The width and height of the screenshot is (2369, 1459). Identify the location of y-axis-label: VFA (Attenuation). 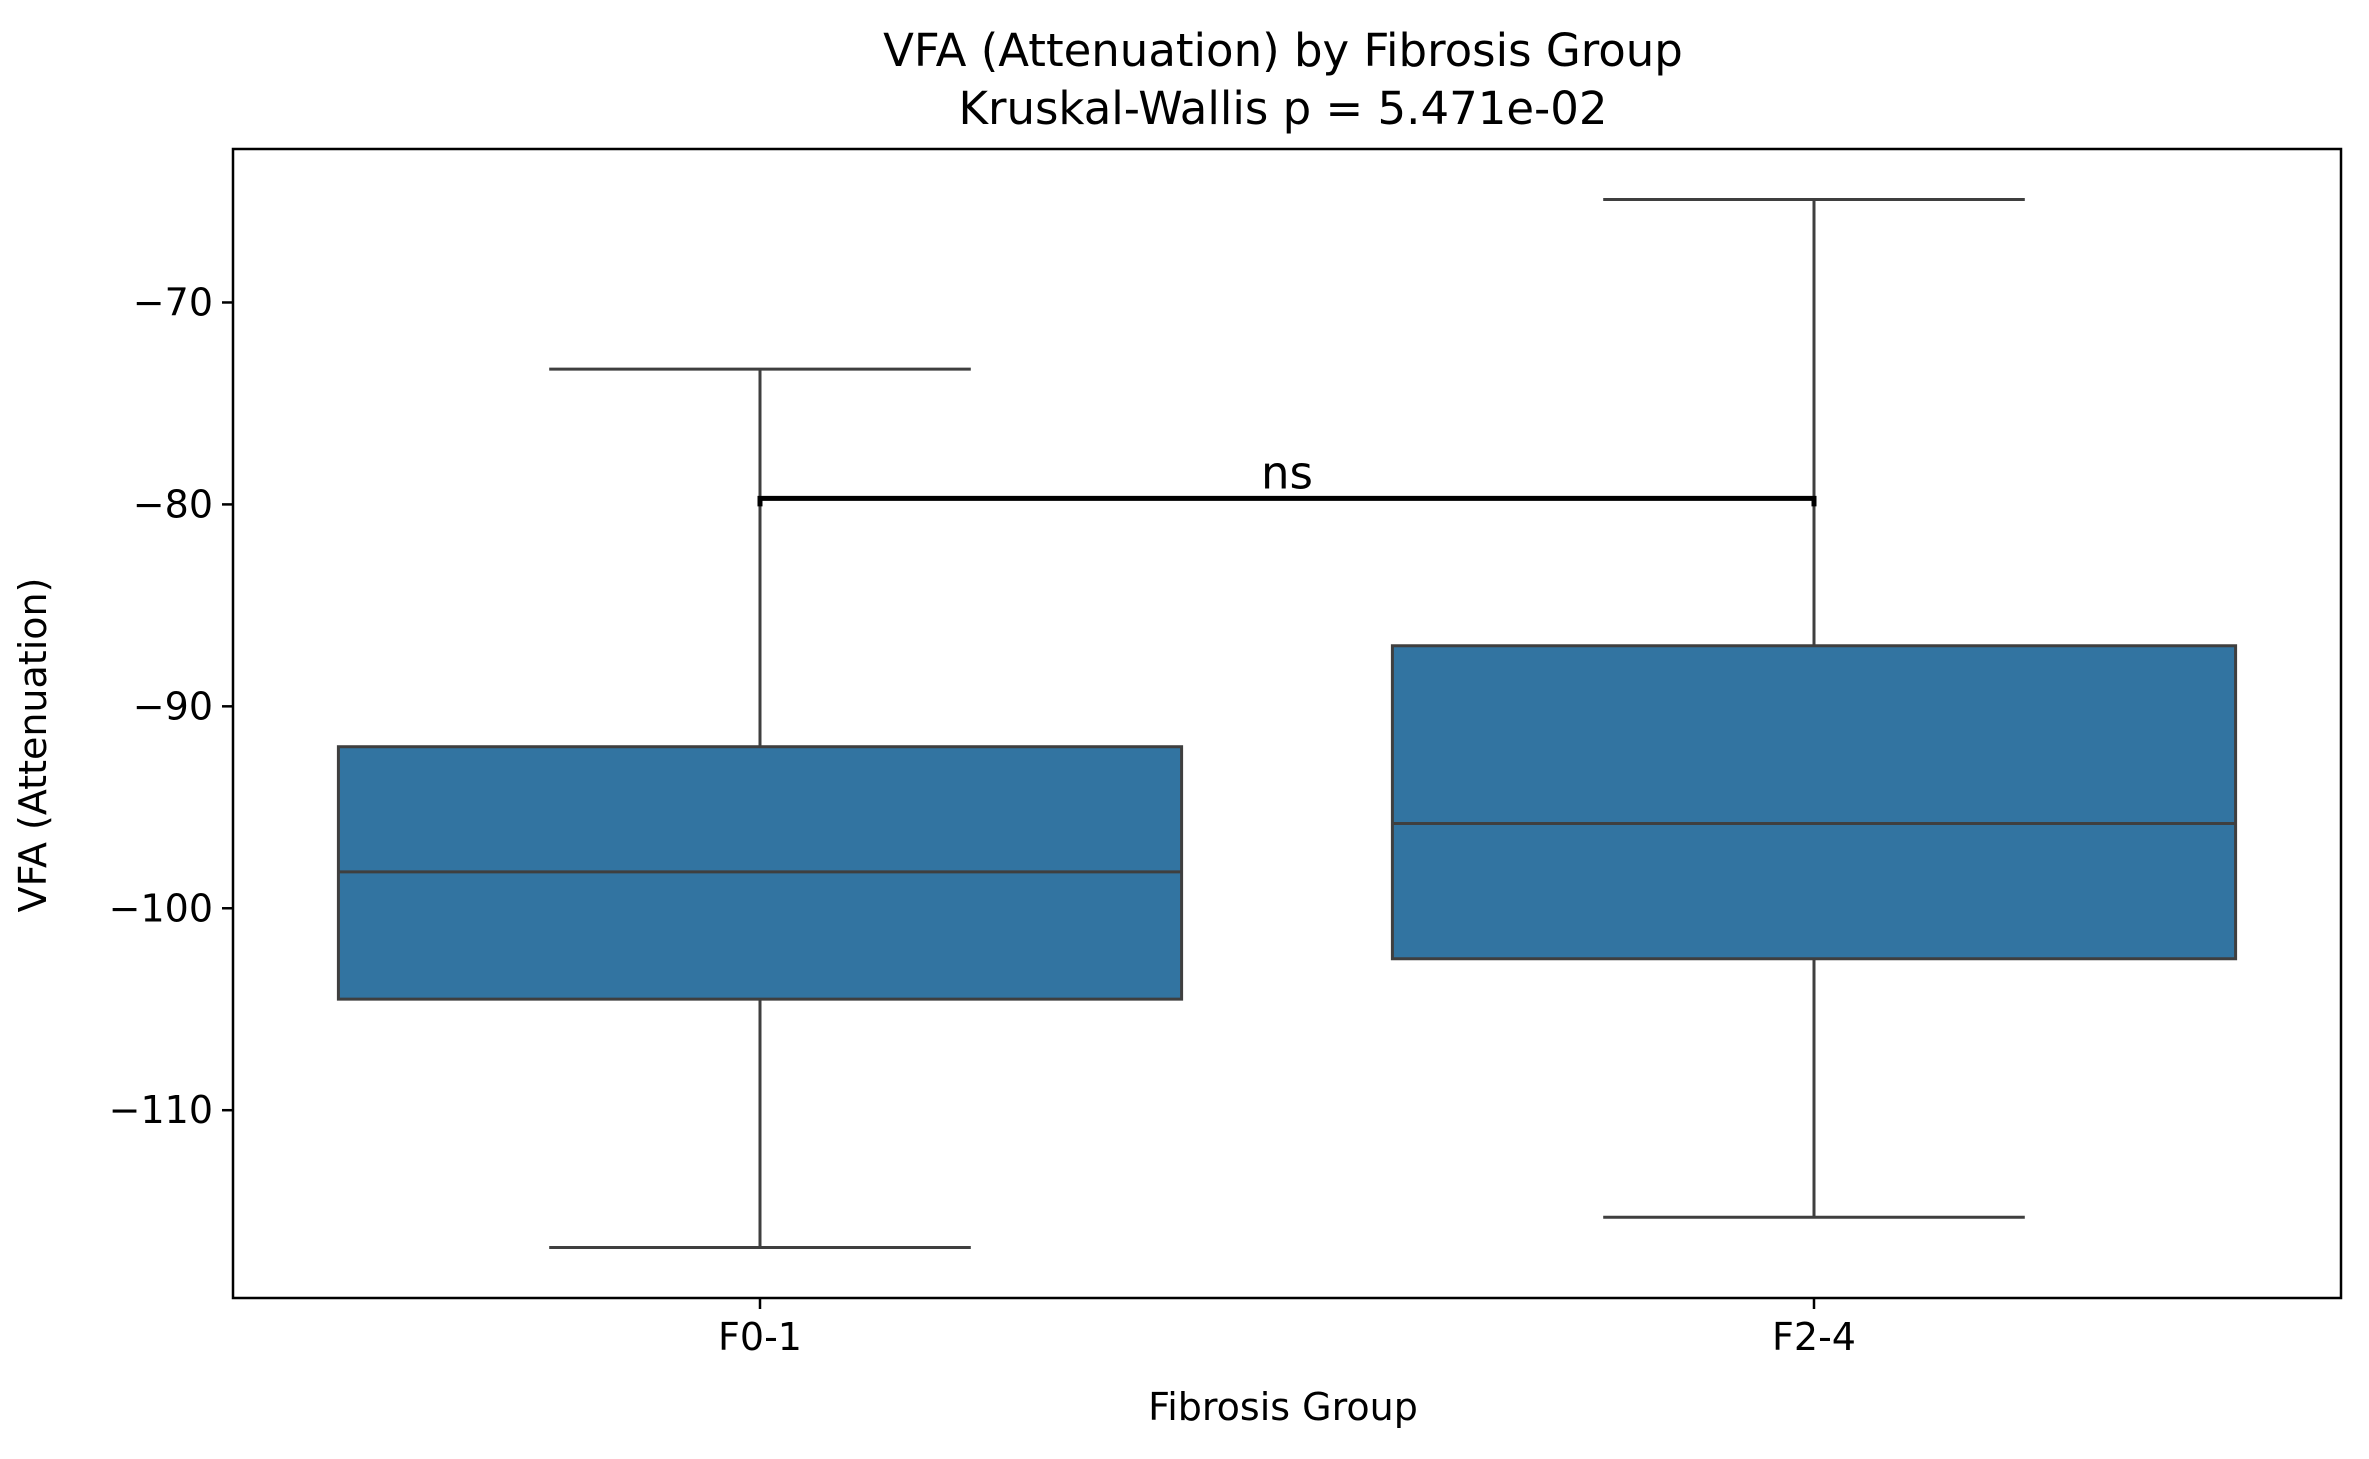
(33, 745).